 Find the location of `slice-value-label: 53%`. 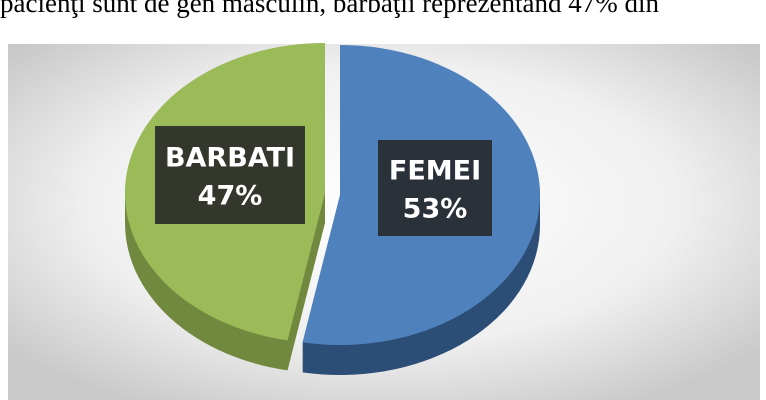

slice-value-label: 53% is located at coordinates (435, 209).